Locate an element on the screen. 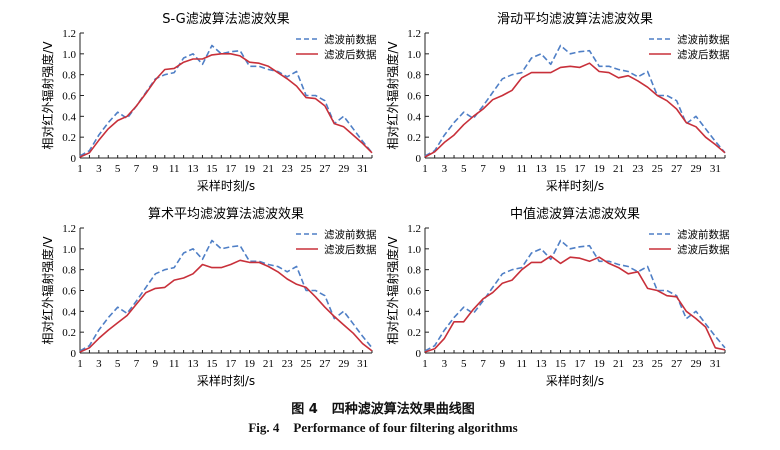  caption-cn-label: 图 4 is located at coordinates (304, 409).